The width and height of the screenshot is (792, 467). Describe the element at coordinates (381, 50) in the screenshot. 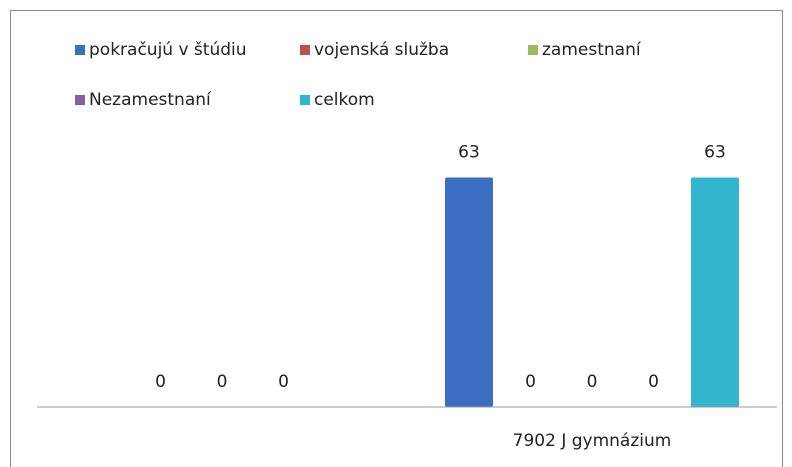

I see `legend-label: vojenská služba` at that location.